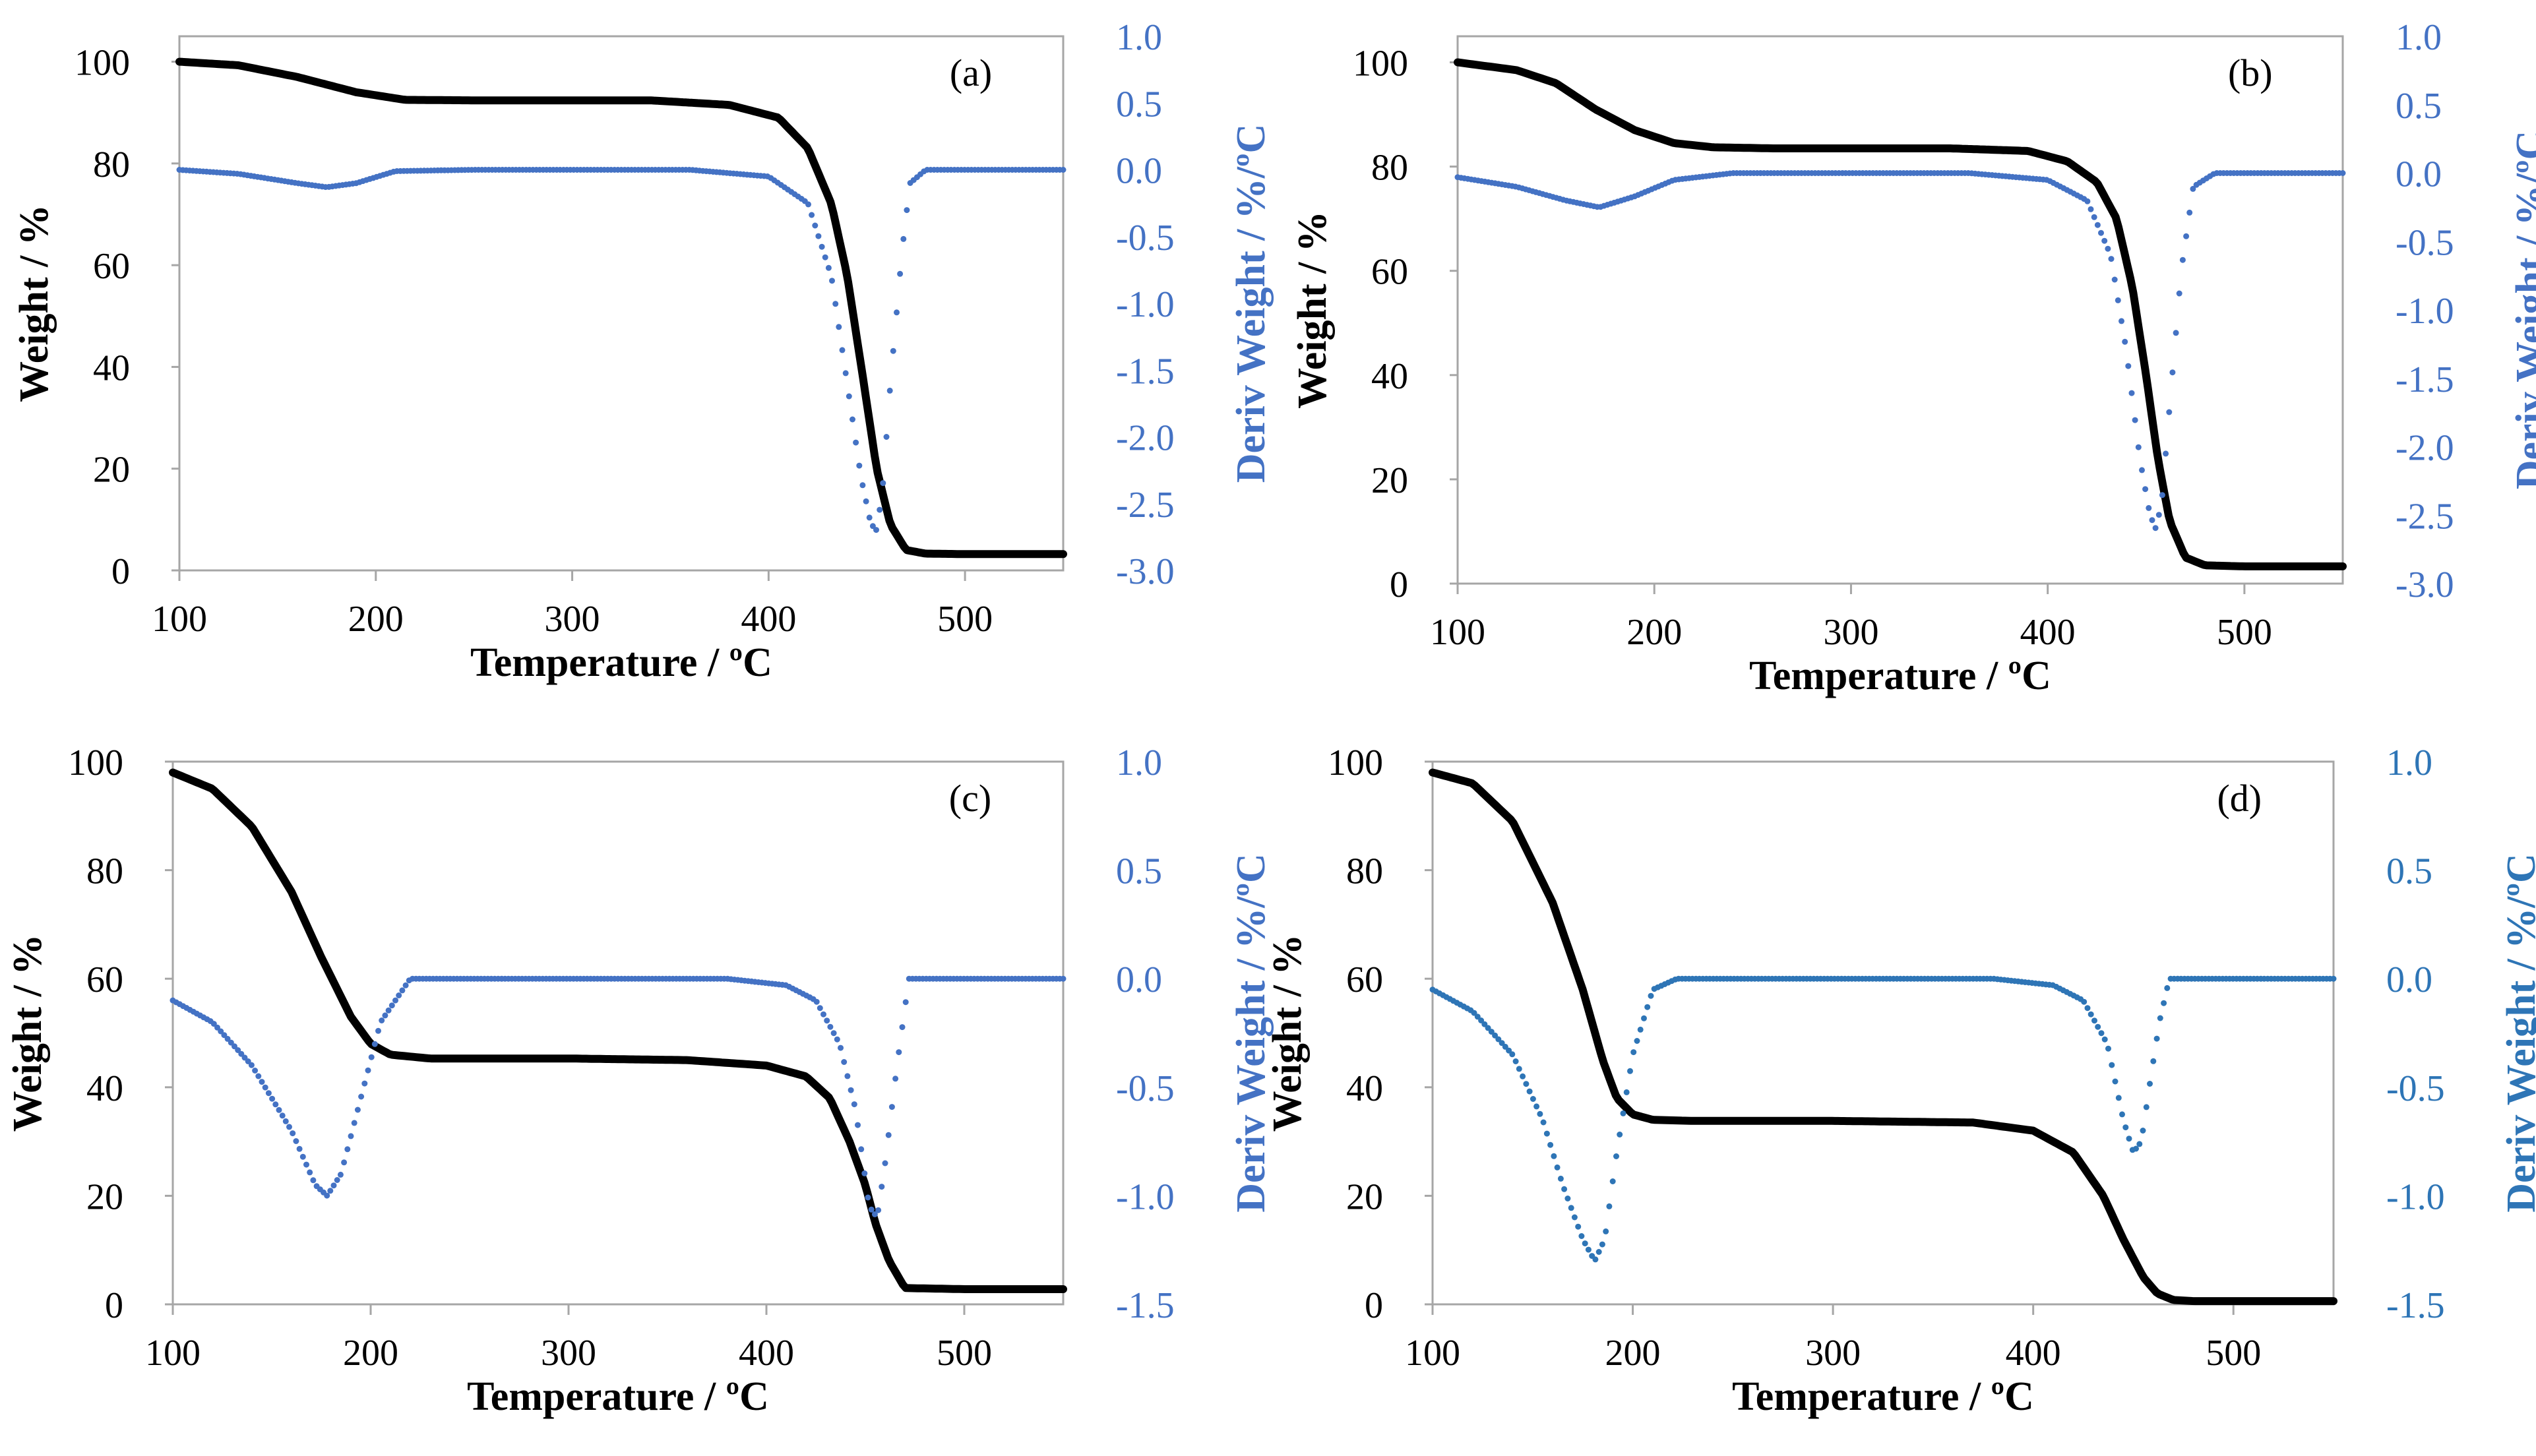 The height and width of the screenshot is (1456, 2536). What do you see at coordinates (1633, 1353) in the screenshot?
I see `x-tick-label: 200` at bounding box center [1633, 1353].